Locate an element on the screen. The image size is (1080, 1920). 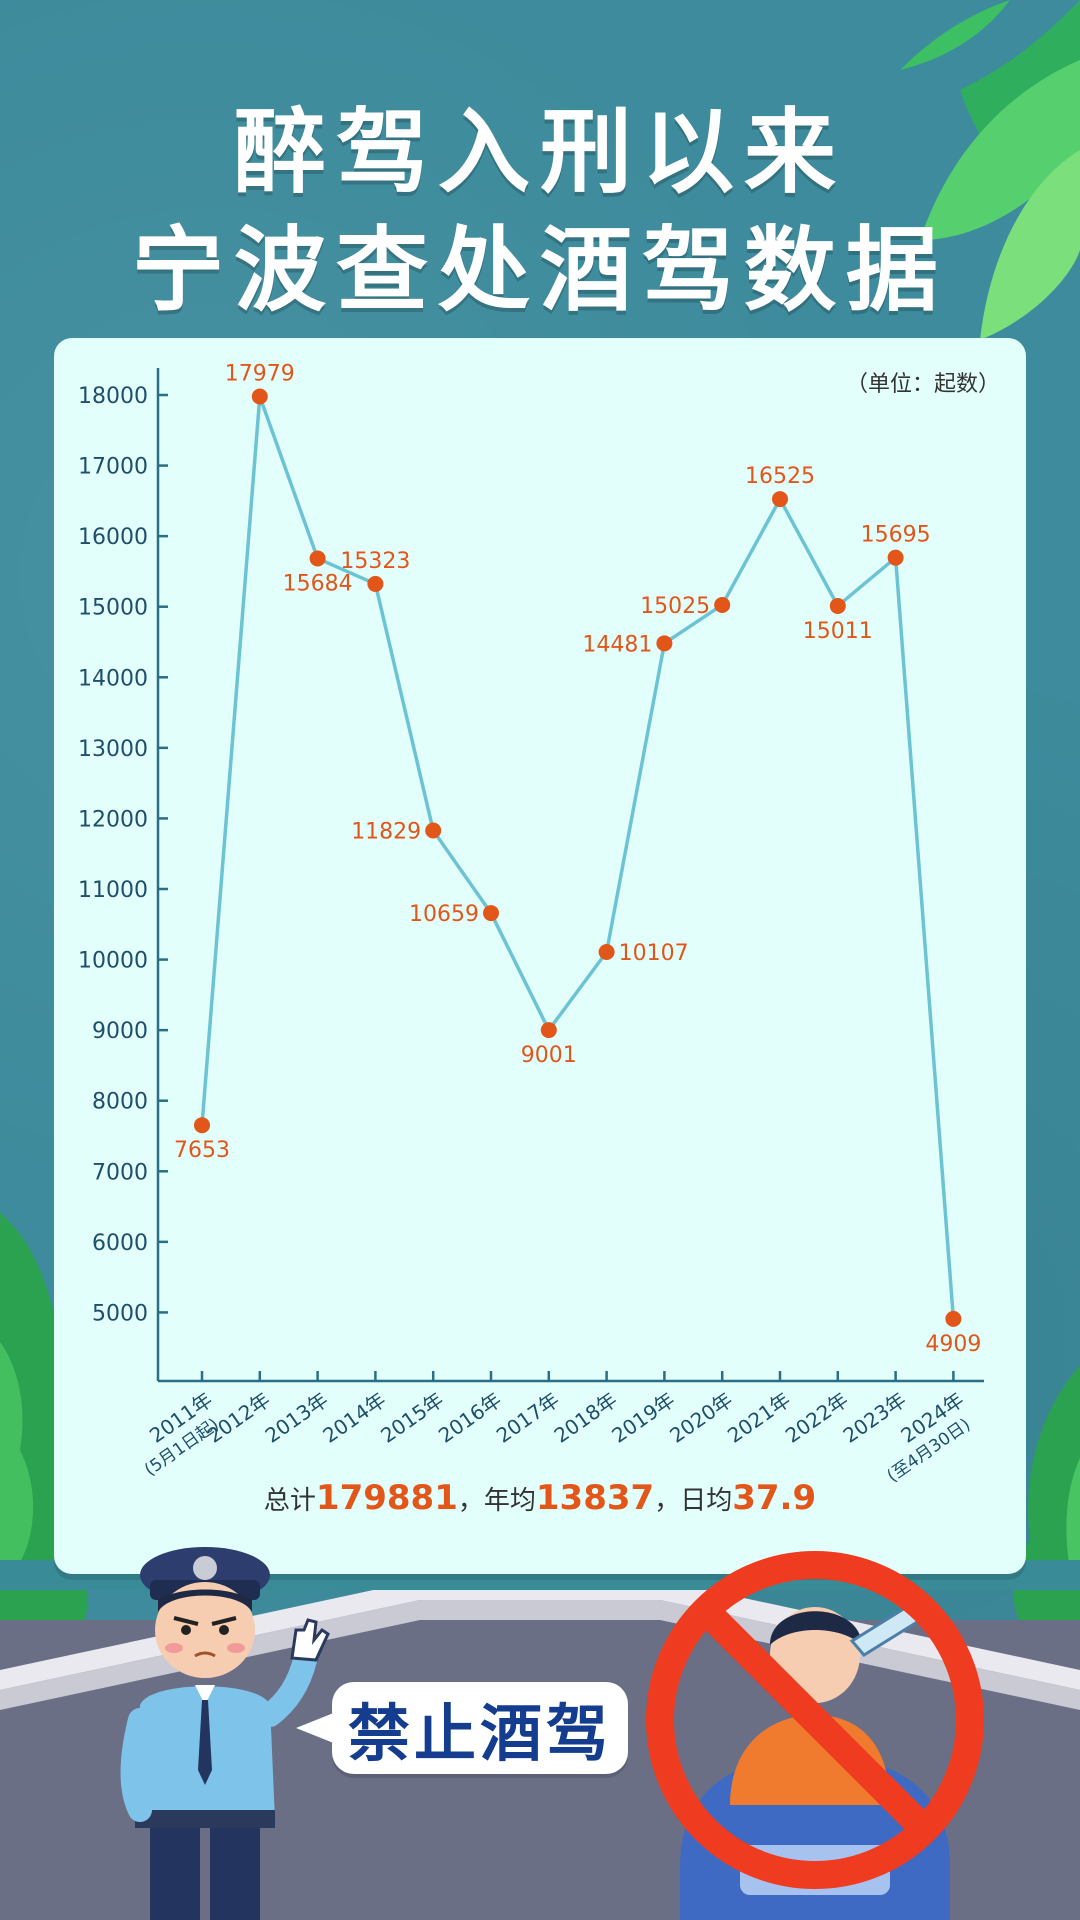
total-label: 总计 is located at coordinates (289, 1501).